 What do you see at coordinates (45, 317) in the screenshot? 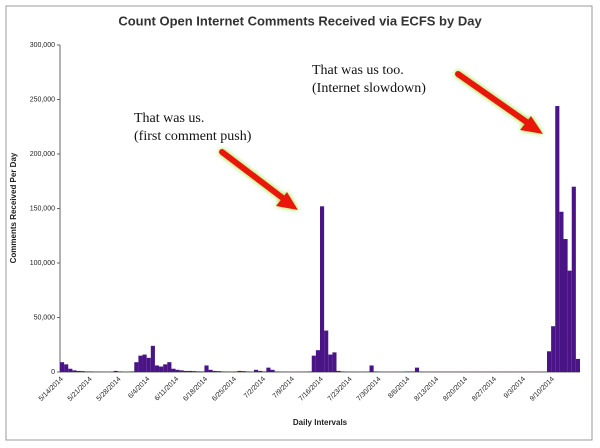
I see `y-tick-label: 50,000` at bounding box center [45, 317].